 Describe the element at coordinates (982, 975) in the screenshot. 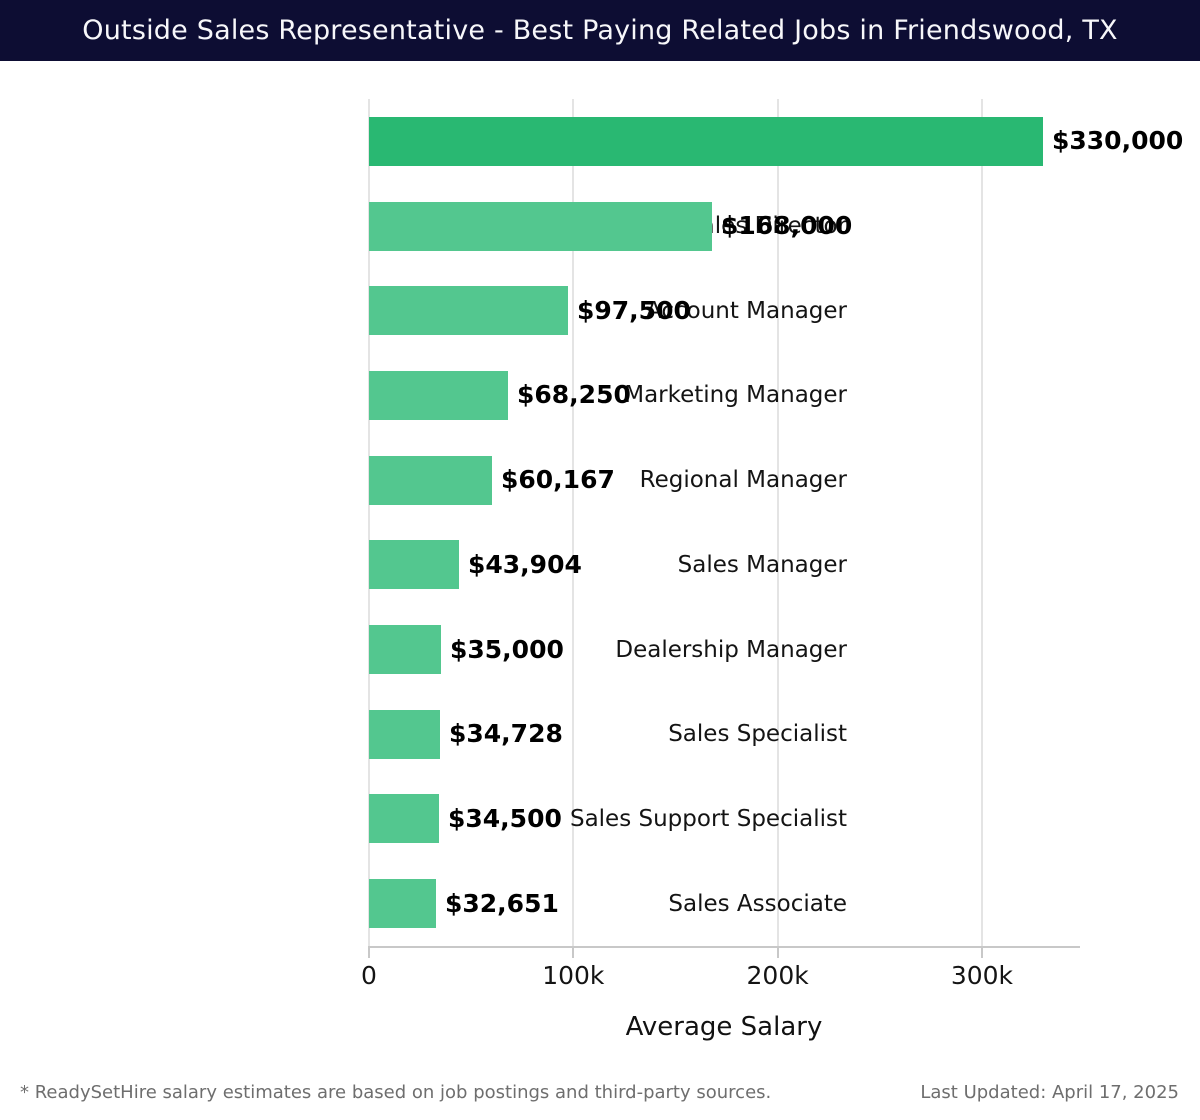

I see `x-tick-label: 300k` at that location.